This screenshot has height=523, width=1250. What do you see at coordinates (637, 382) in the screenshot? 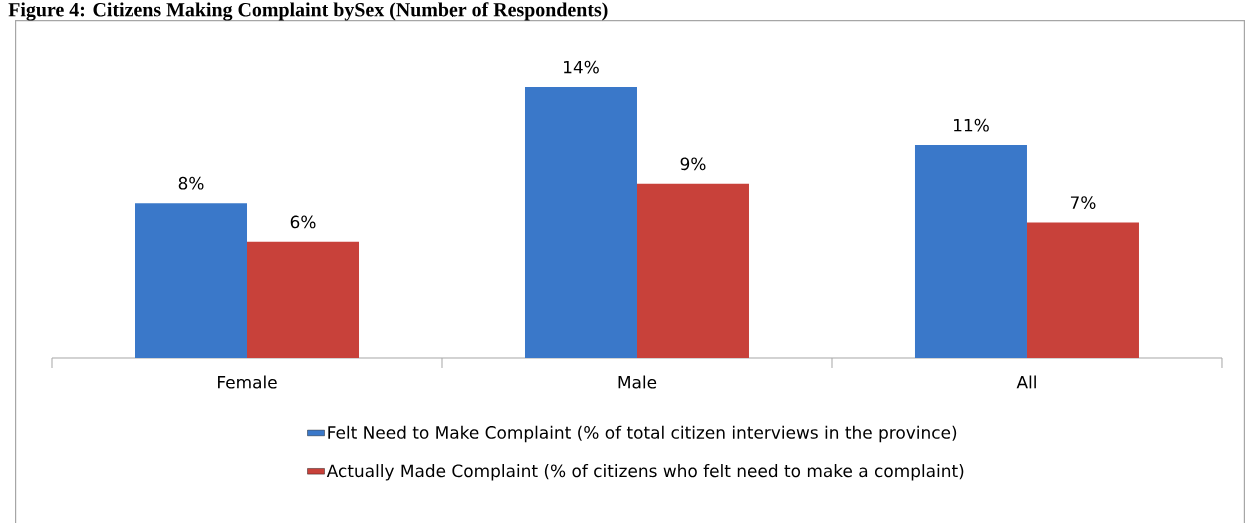
I see `x-tick-label: Male` at bounding box center [637, 382].